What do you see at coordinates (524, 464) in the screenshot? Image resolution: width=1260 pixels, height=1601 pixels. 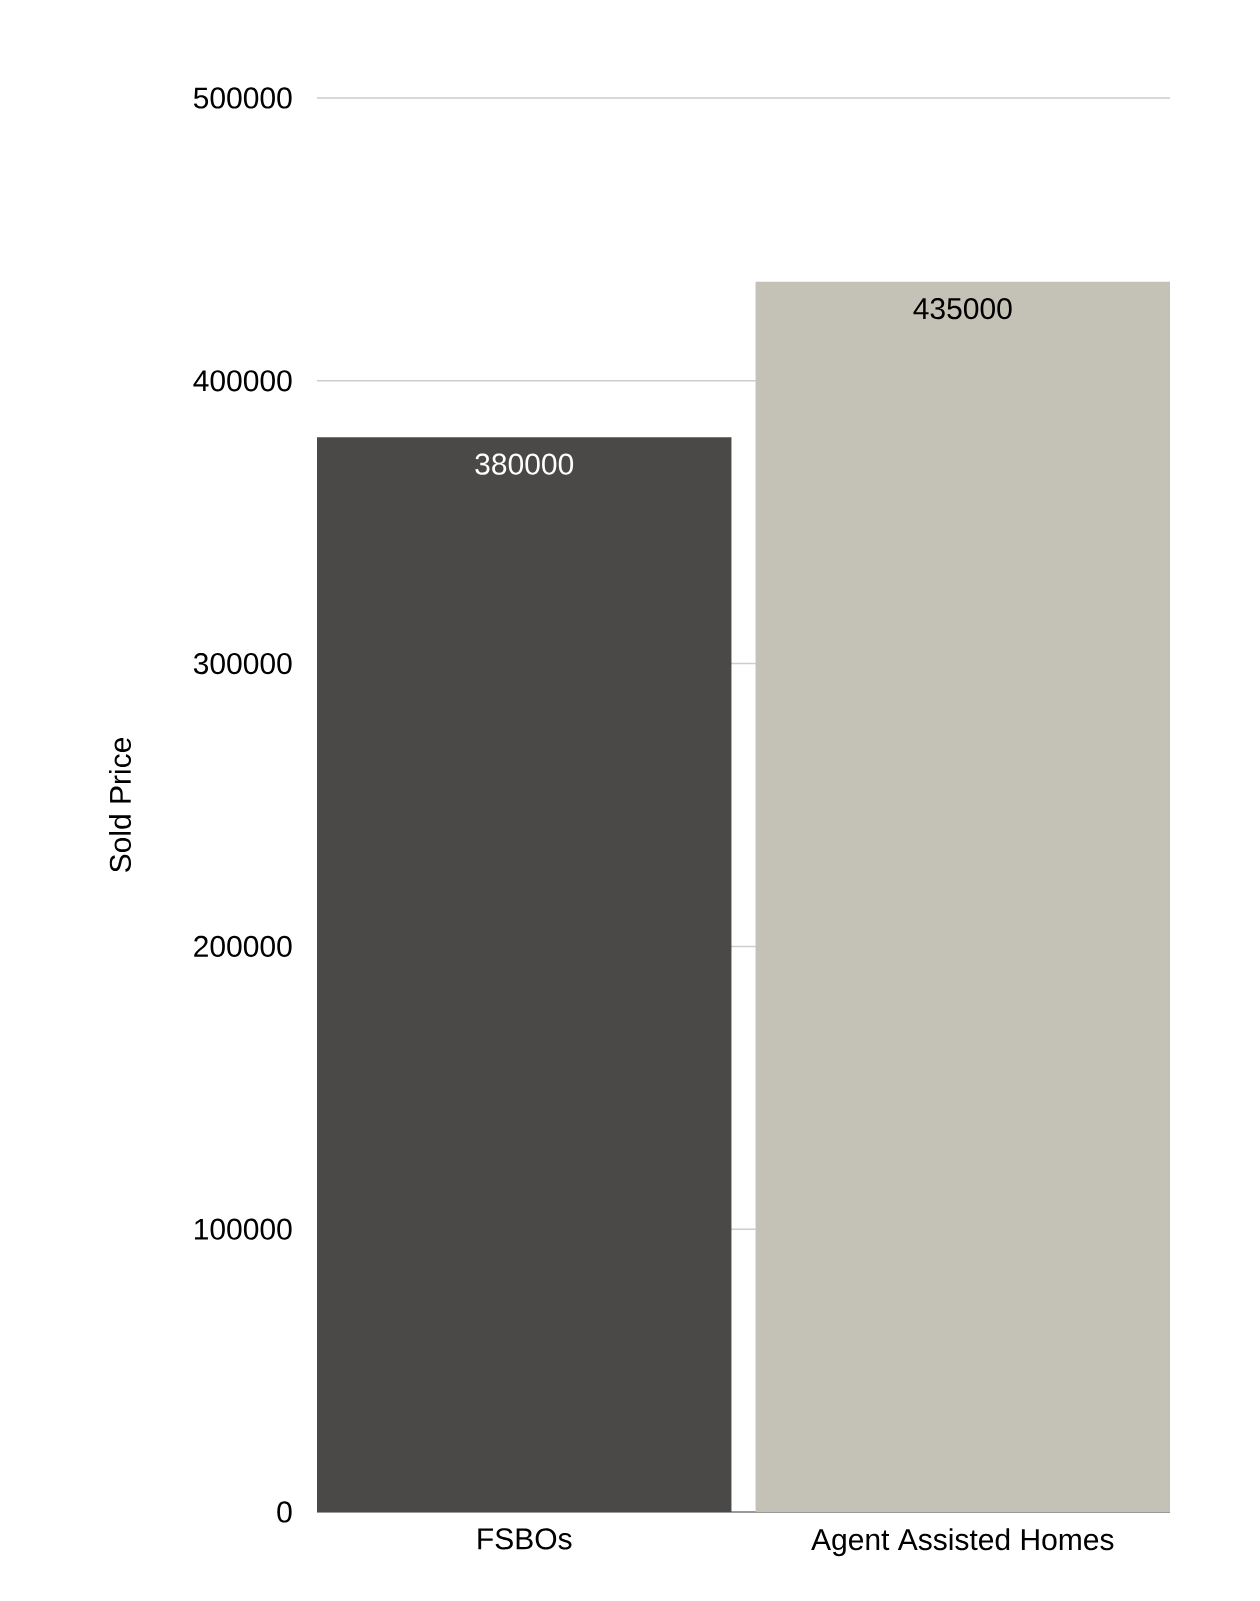 I see `data-label: 380000` at bounding box center [524, 464].